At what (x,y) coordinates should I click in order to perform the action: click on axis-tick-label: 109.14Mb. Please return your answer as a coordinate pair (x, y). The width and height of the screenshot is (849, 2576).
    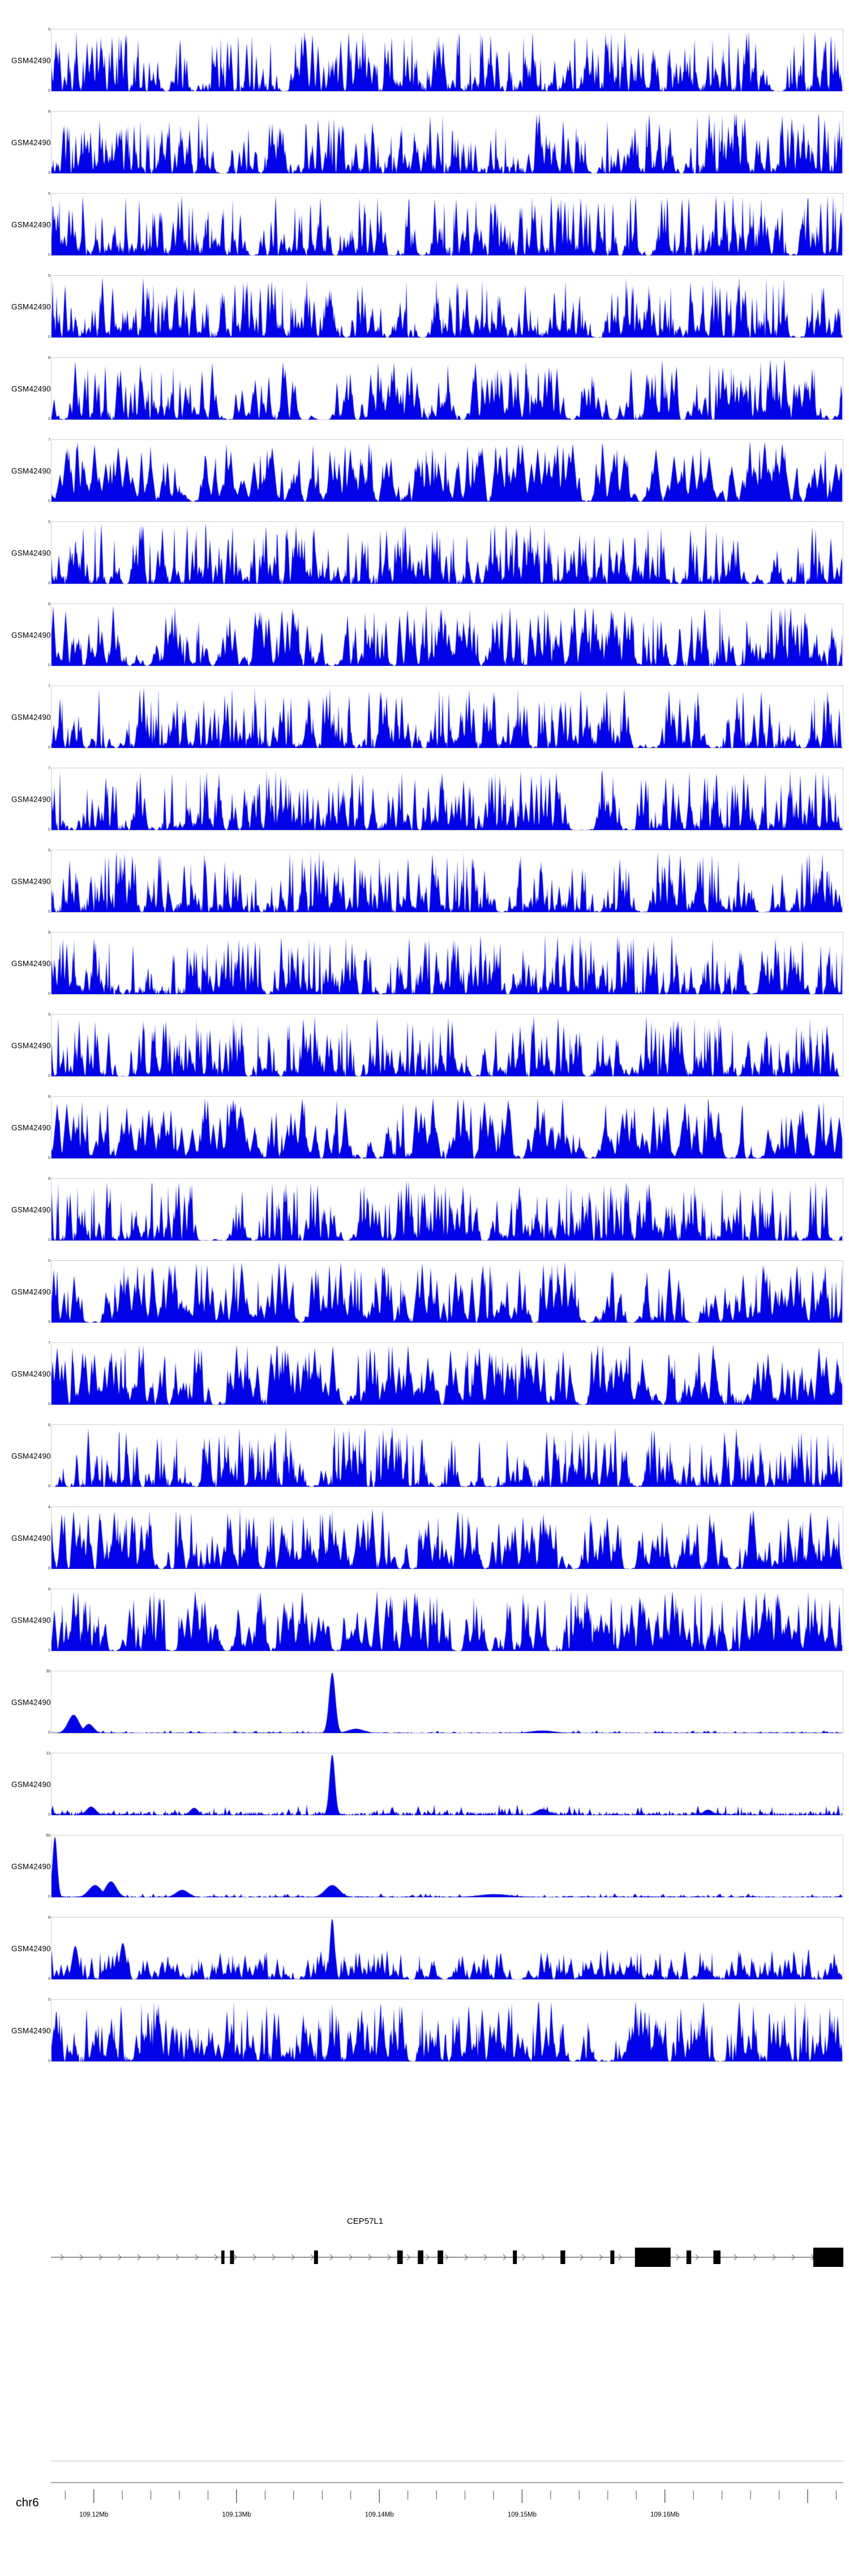
    Looking at the image, I should click on (379, 2514).